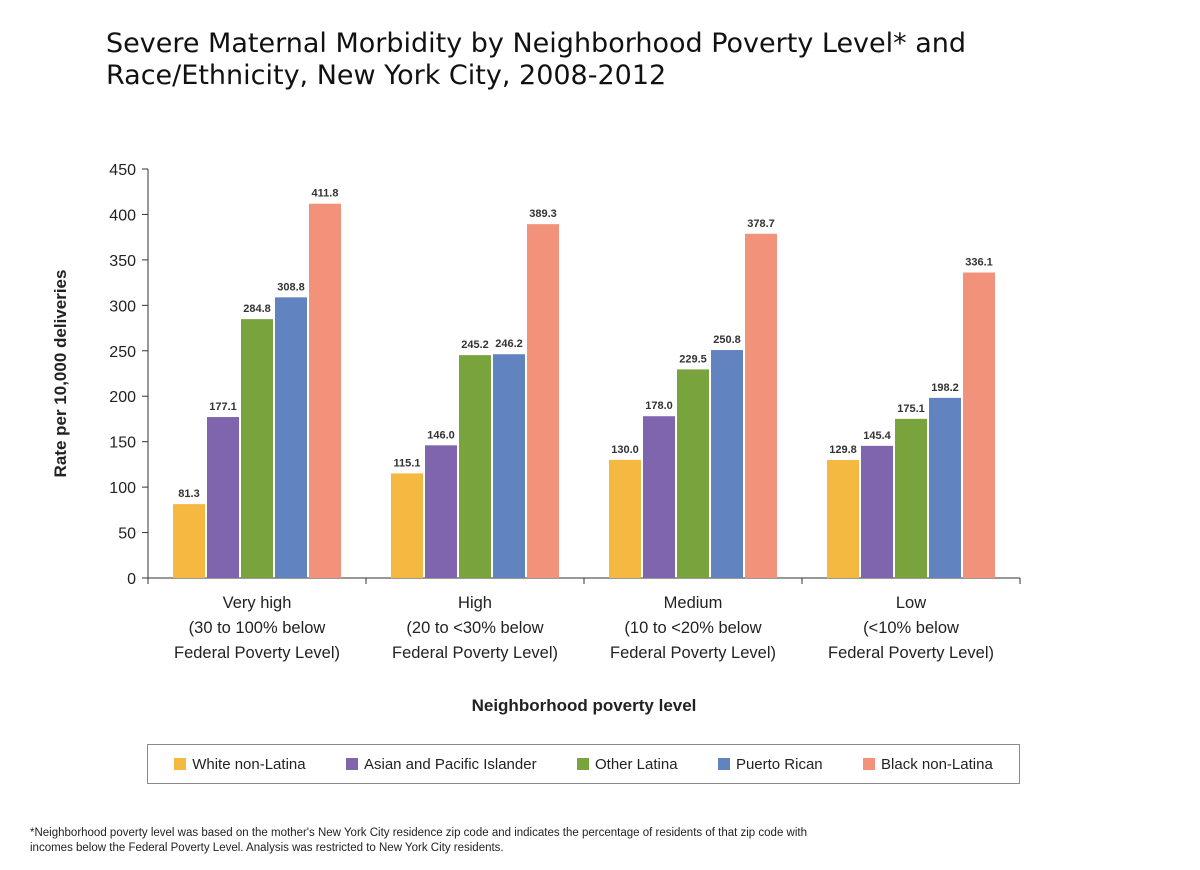 This screenshot has width=1200, height=870. I want to click on data-label: 411.8, so click(325, 194).